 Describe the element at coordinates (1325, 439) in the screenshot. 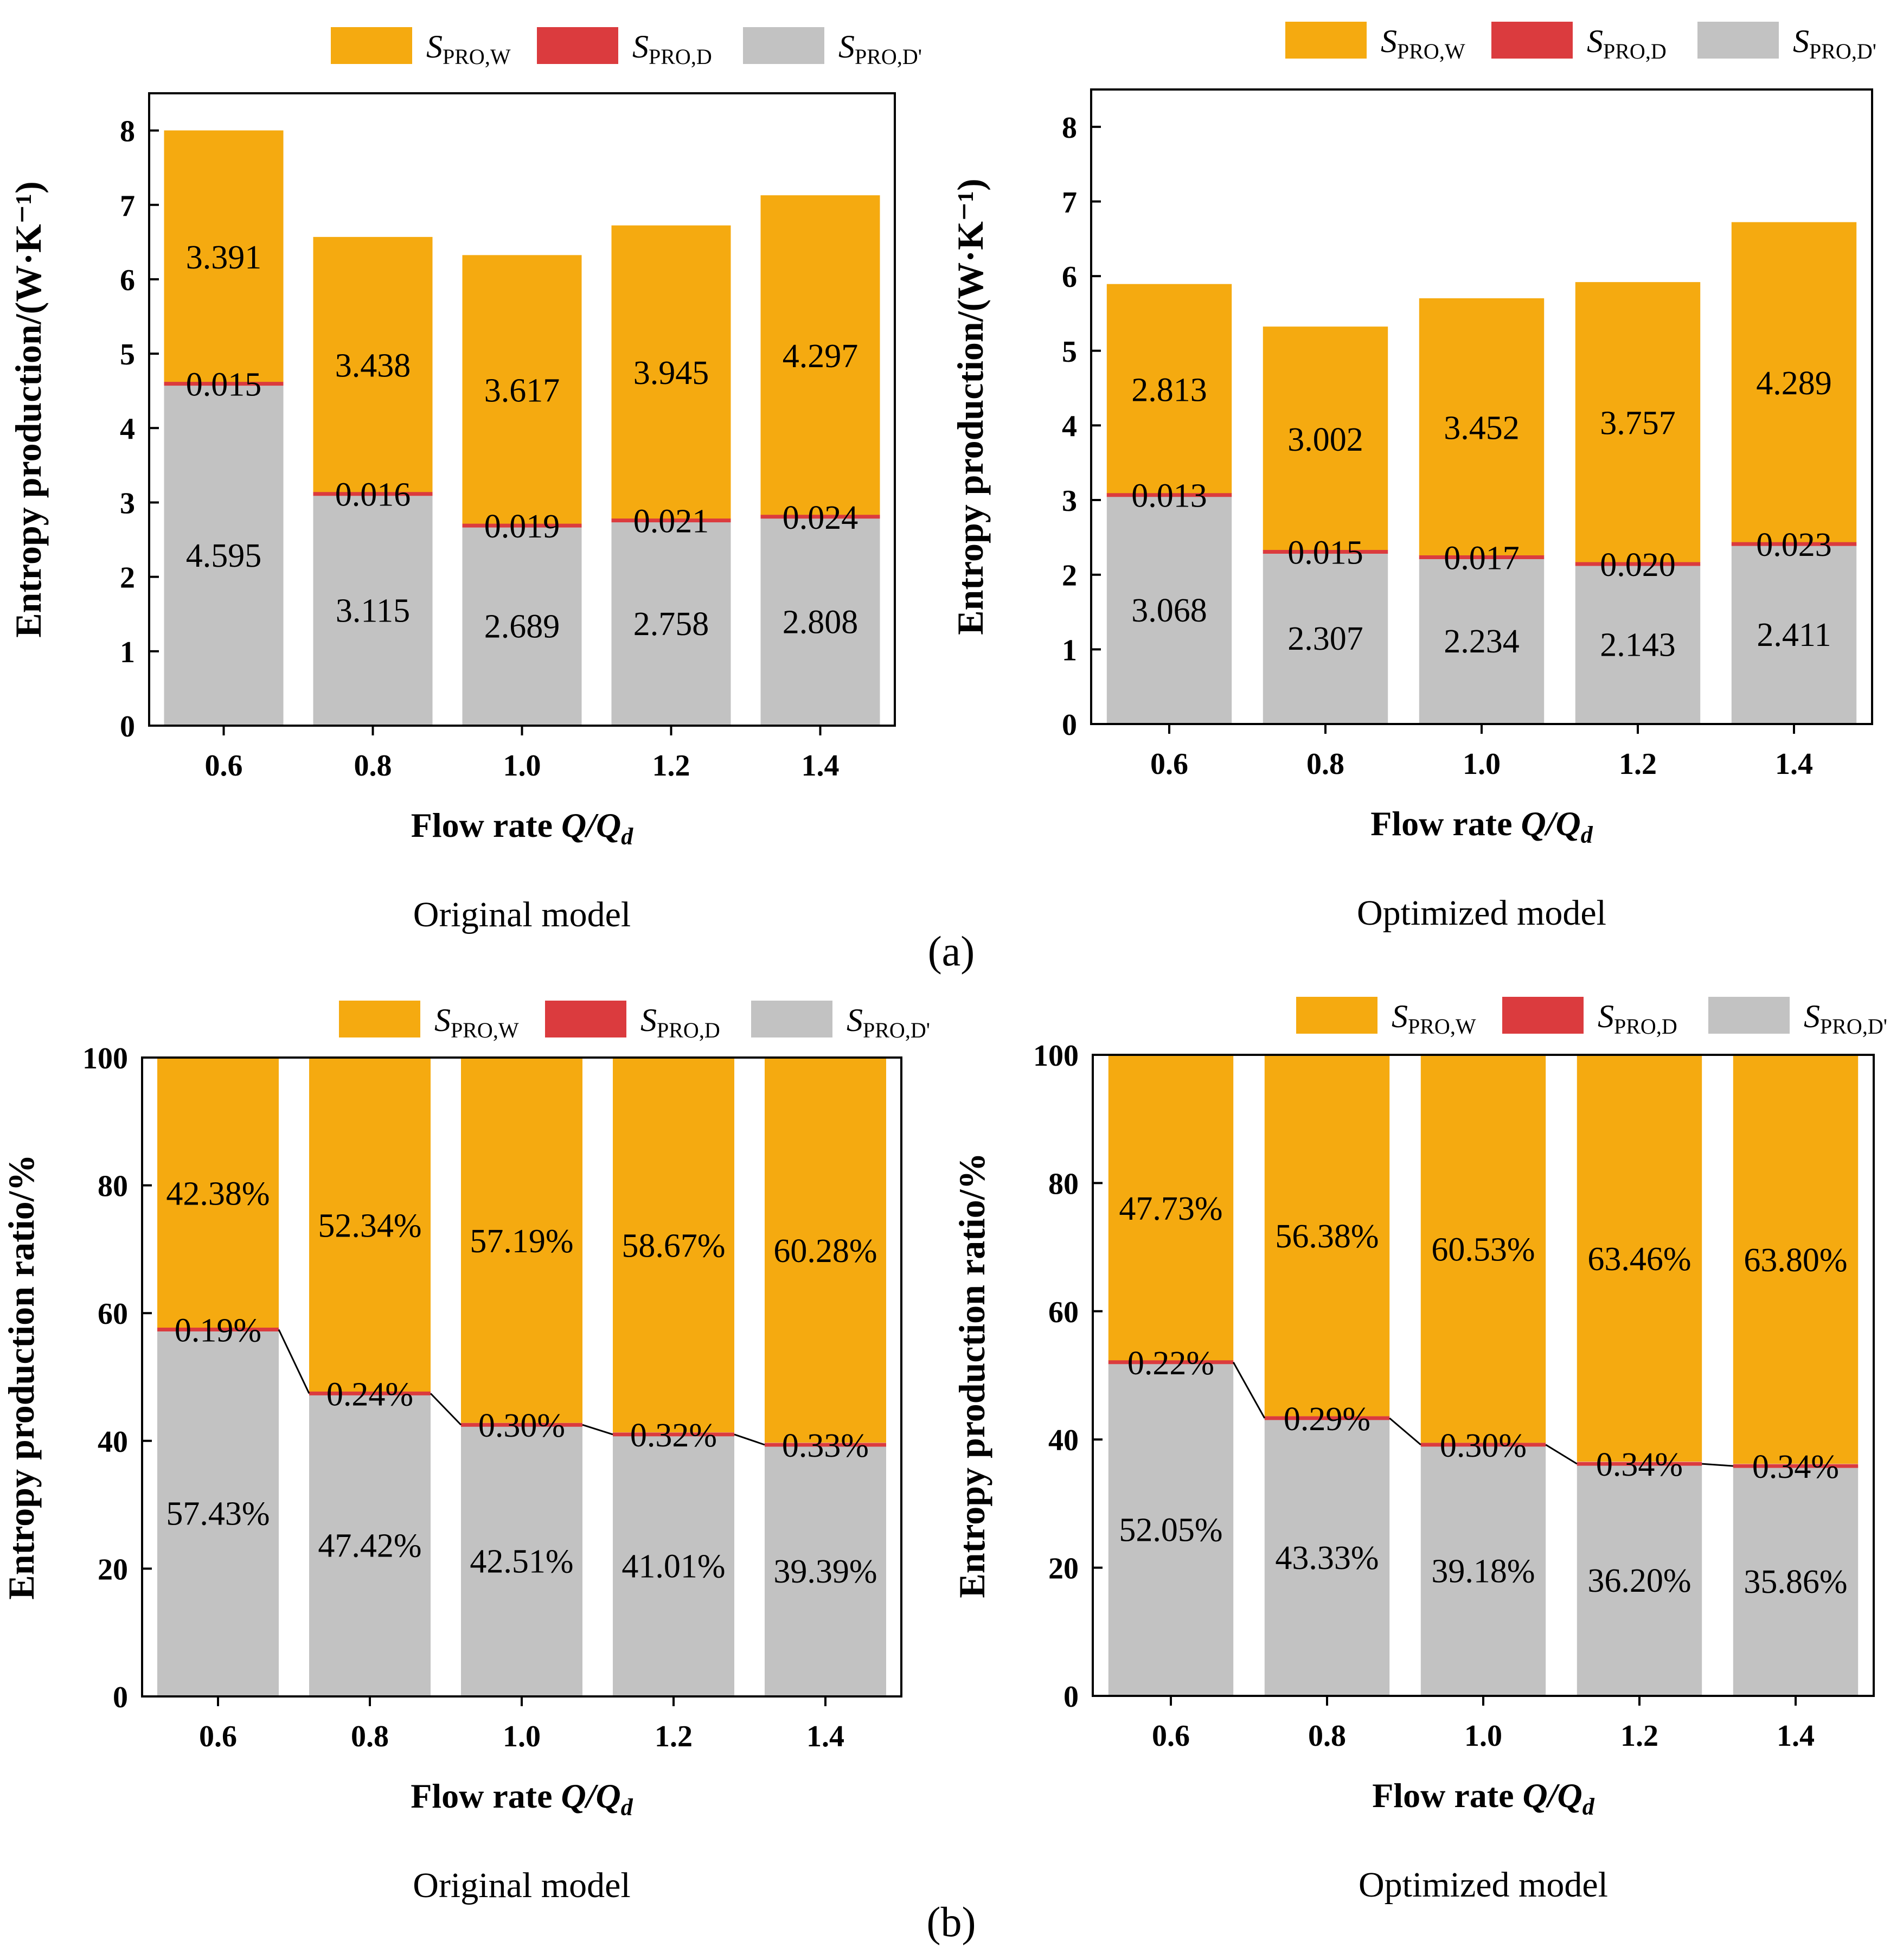

I see `value-label-wall: 3.002` at that location.